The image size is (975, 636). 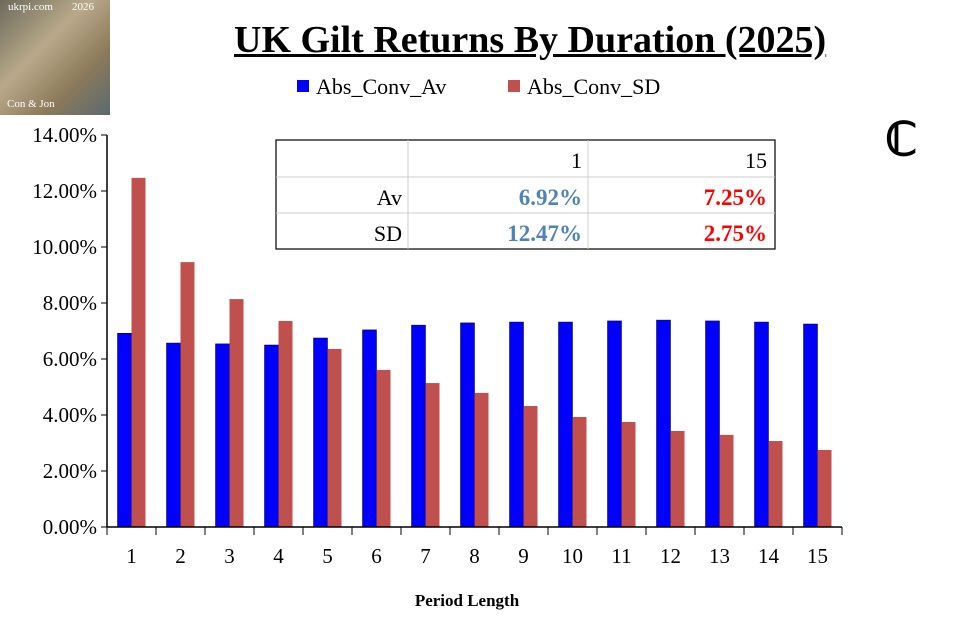 I want to click on y-tick-label: 14.00%, so click(x=64, y=135).